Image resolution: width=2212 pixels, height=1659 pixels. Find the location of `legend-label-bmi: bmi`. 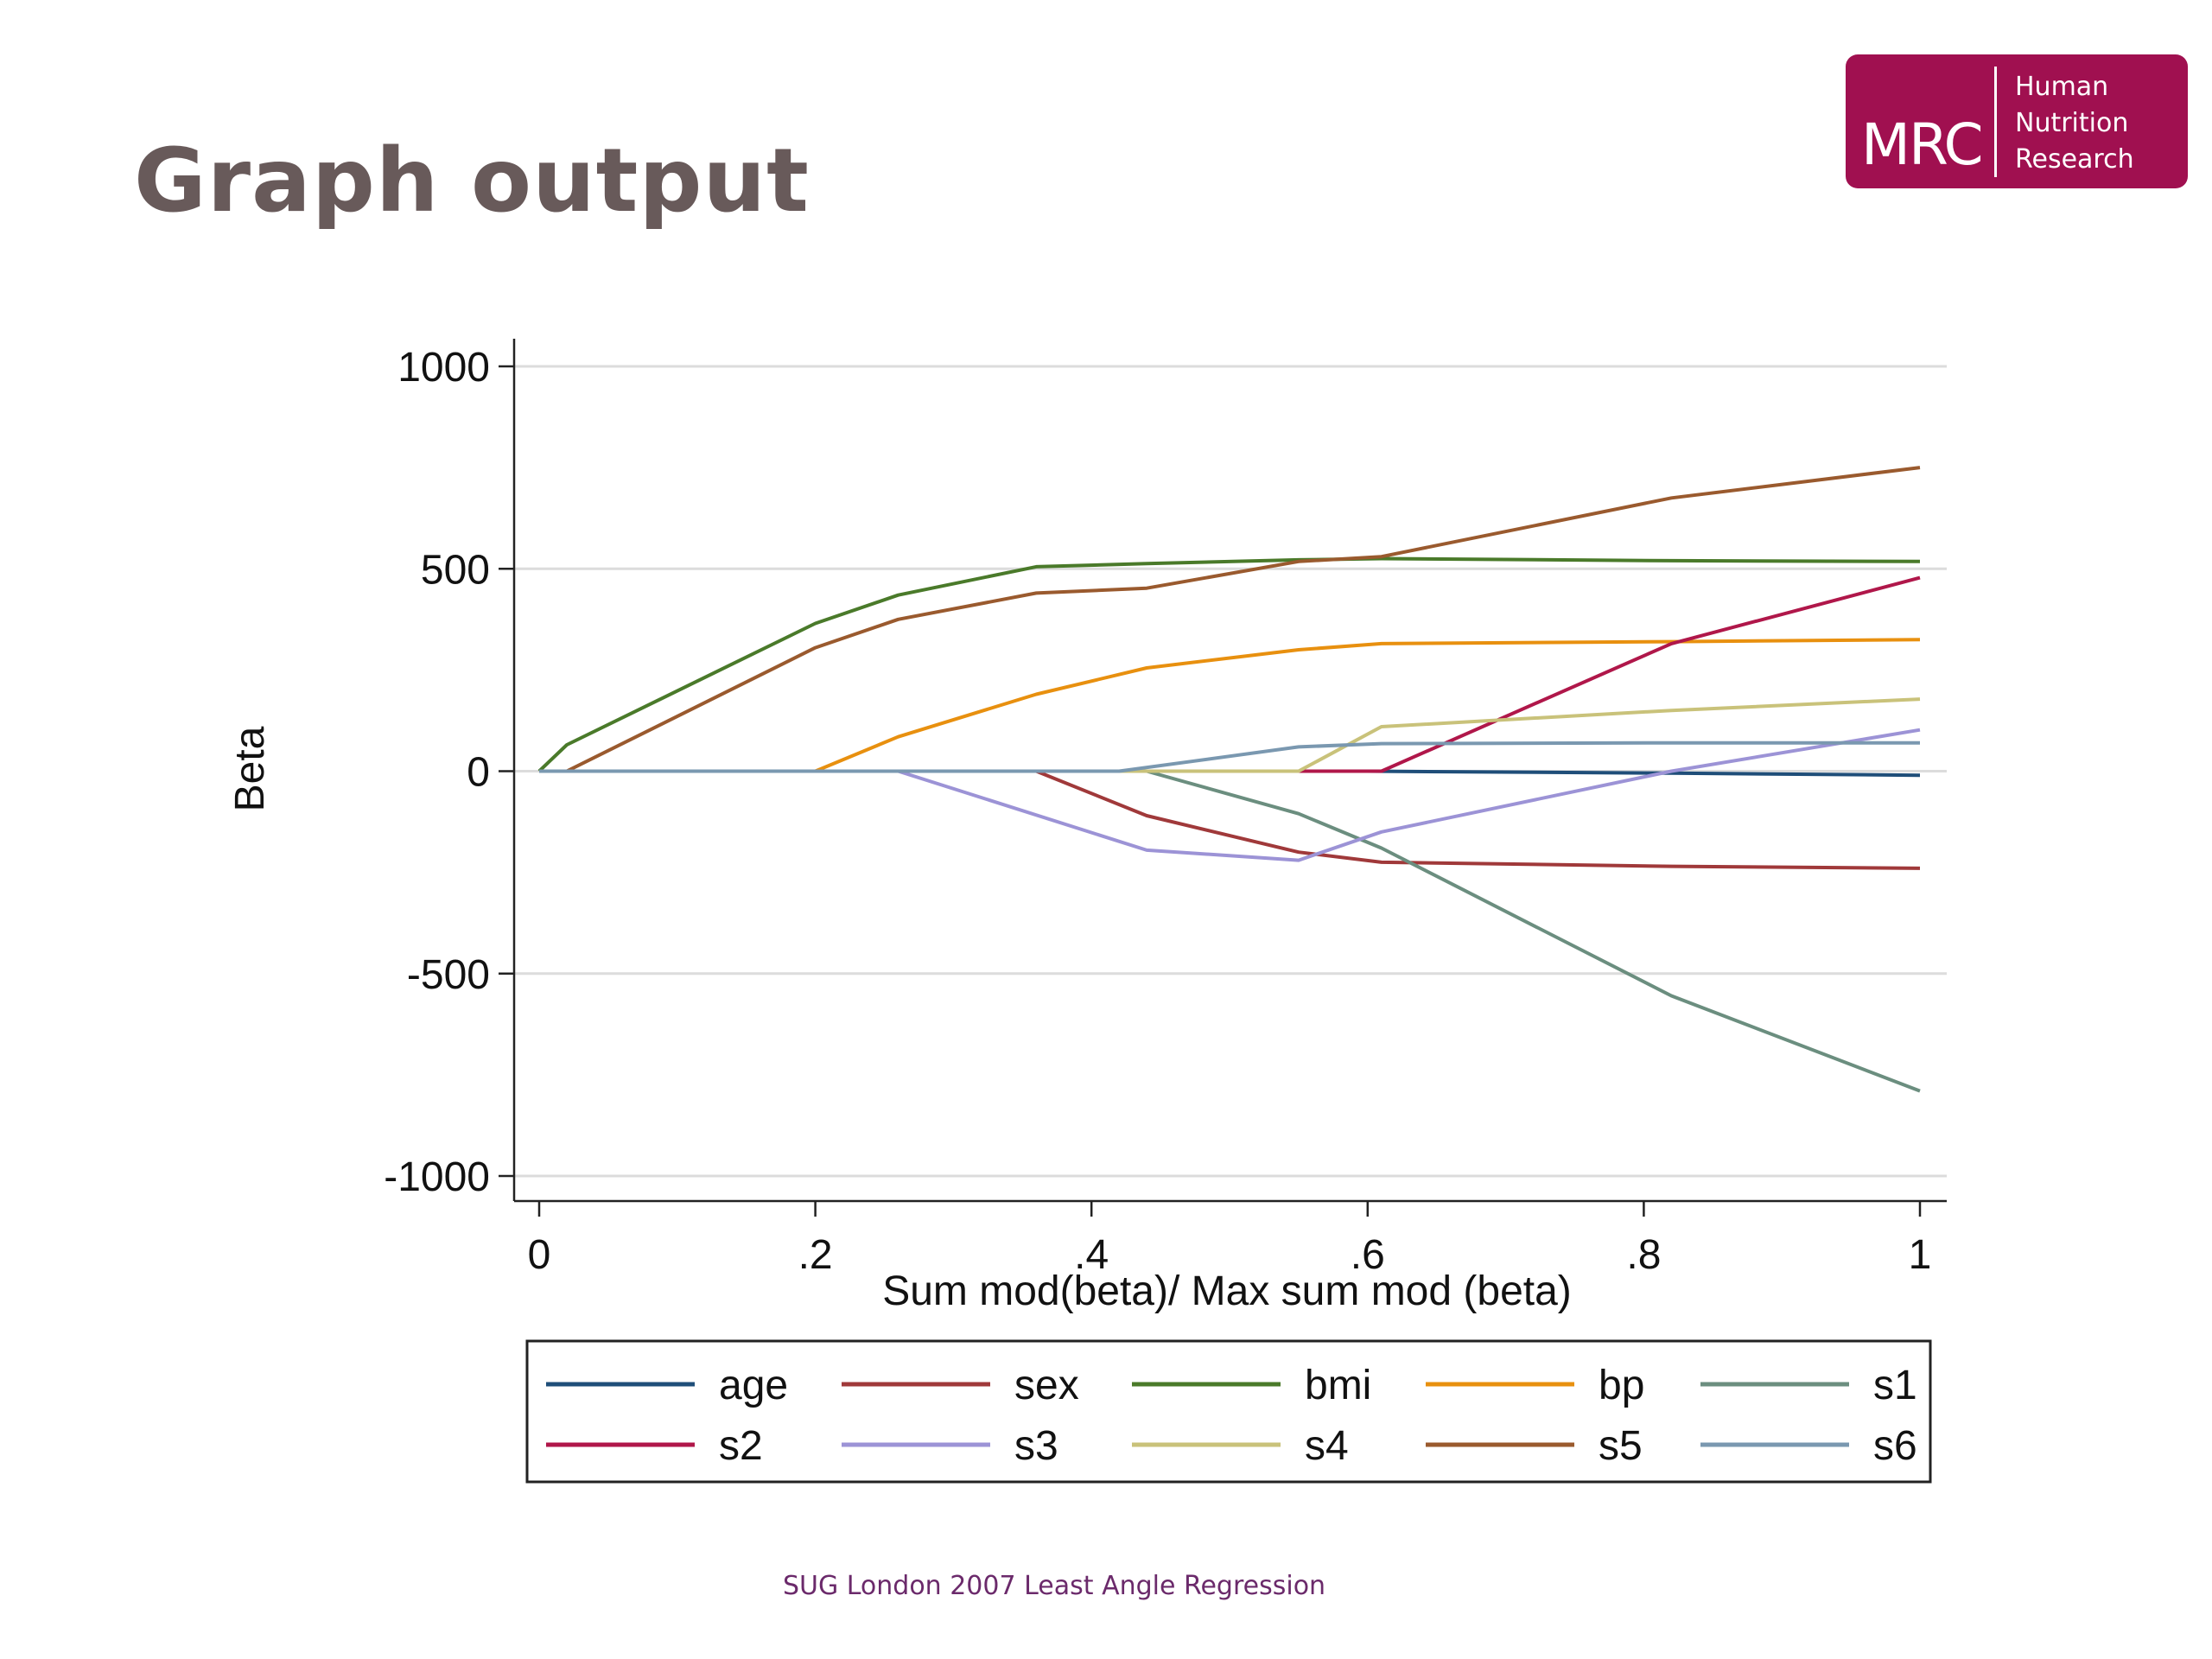

legend-label-bmi: bmi is located at coordinates (1338, 1385).